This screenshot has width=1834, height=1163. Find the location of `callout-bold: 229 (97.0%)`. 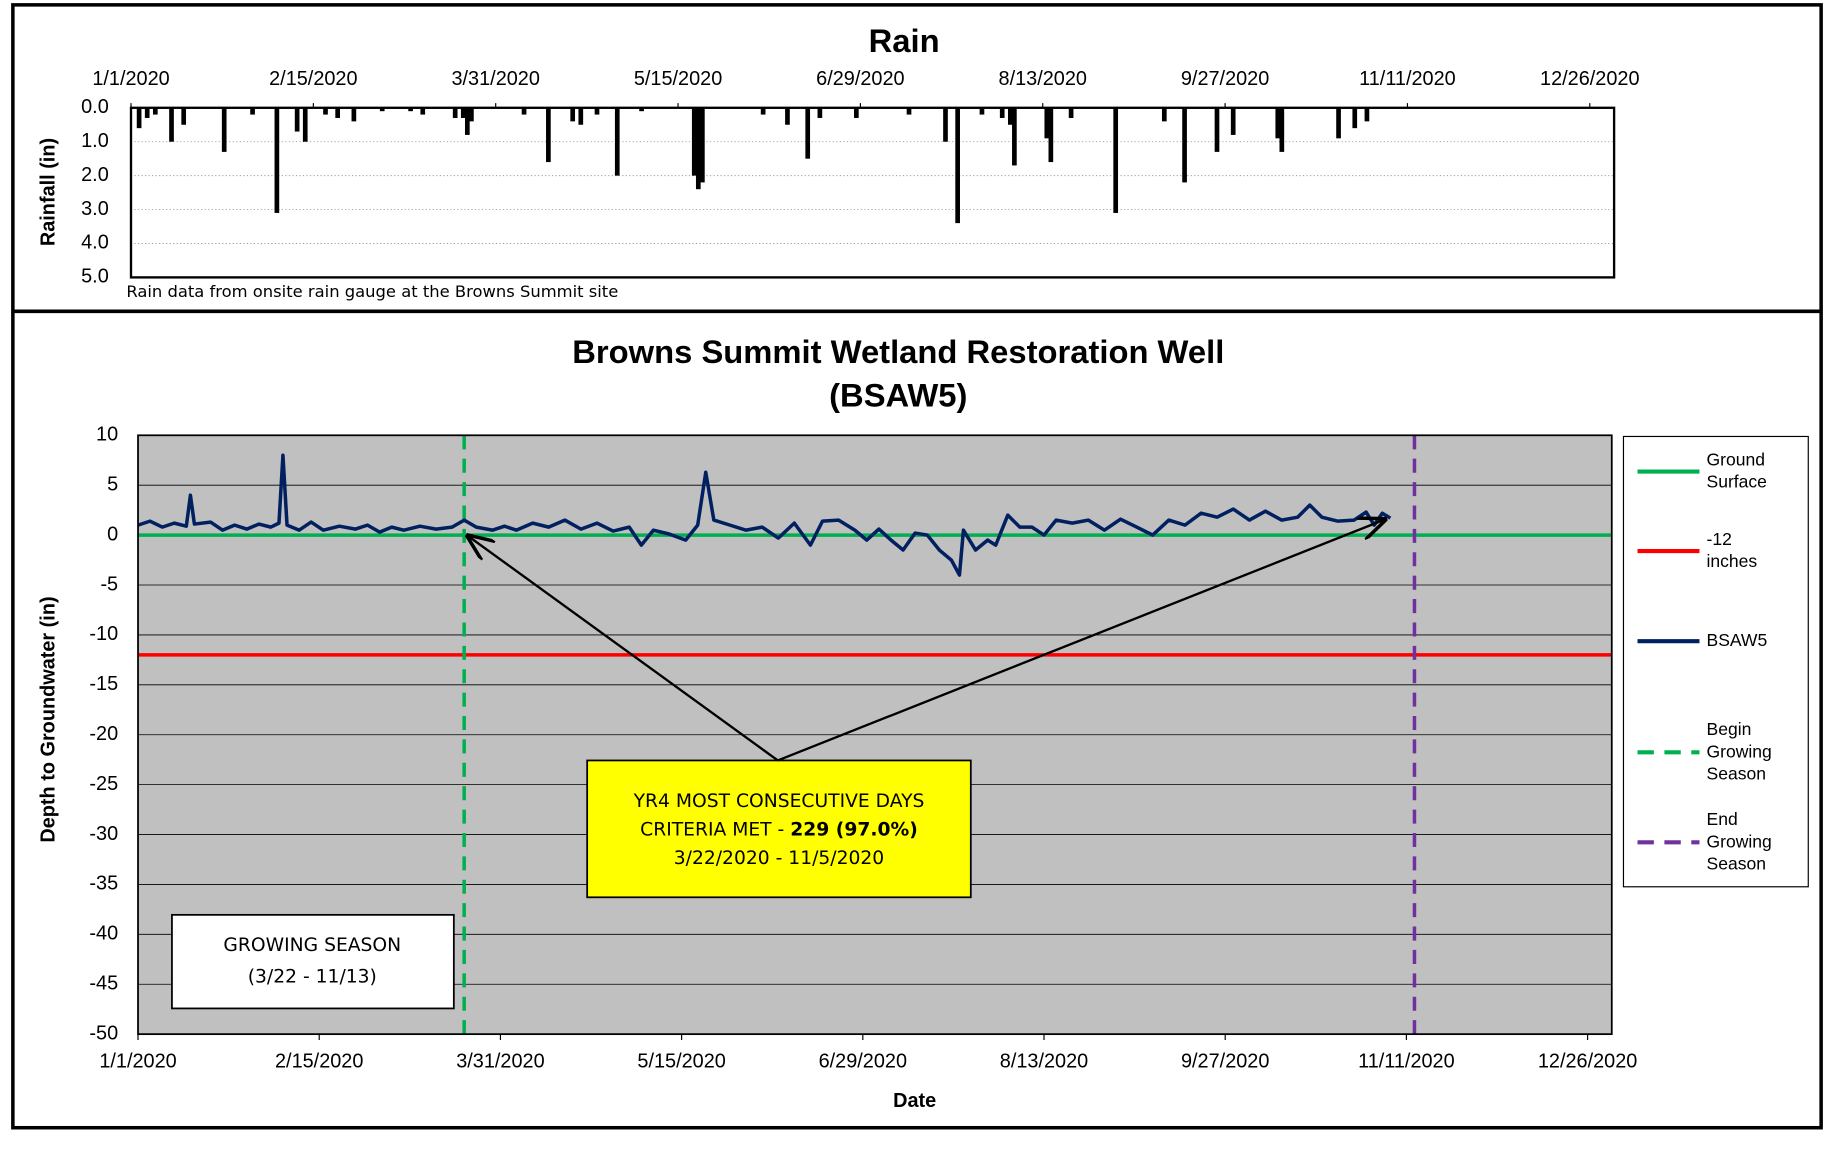

callout-bold: 229 (97.0%) is located at coordinates (854, 829).